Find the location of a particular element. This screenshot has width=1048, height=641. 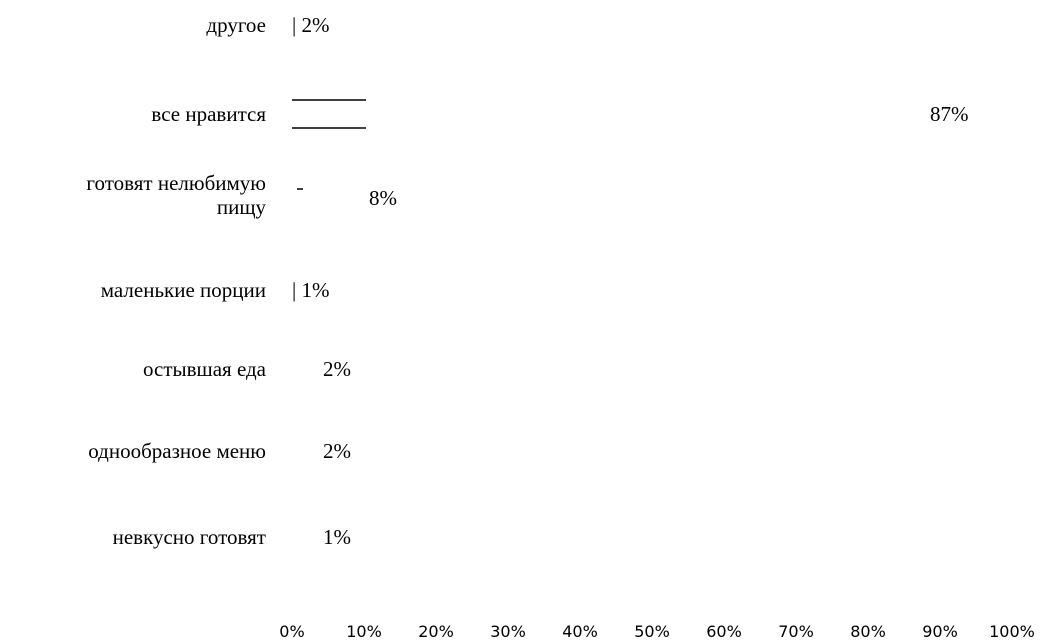

x-axis-tick-labels: 0% 10% 20% 30% 40% 50% 60% 70% 80% 90% 100% is located at coordinates (657, 631).